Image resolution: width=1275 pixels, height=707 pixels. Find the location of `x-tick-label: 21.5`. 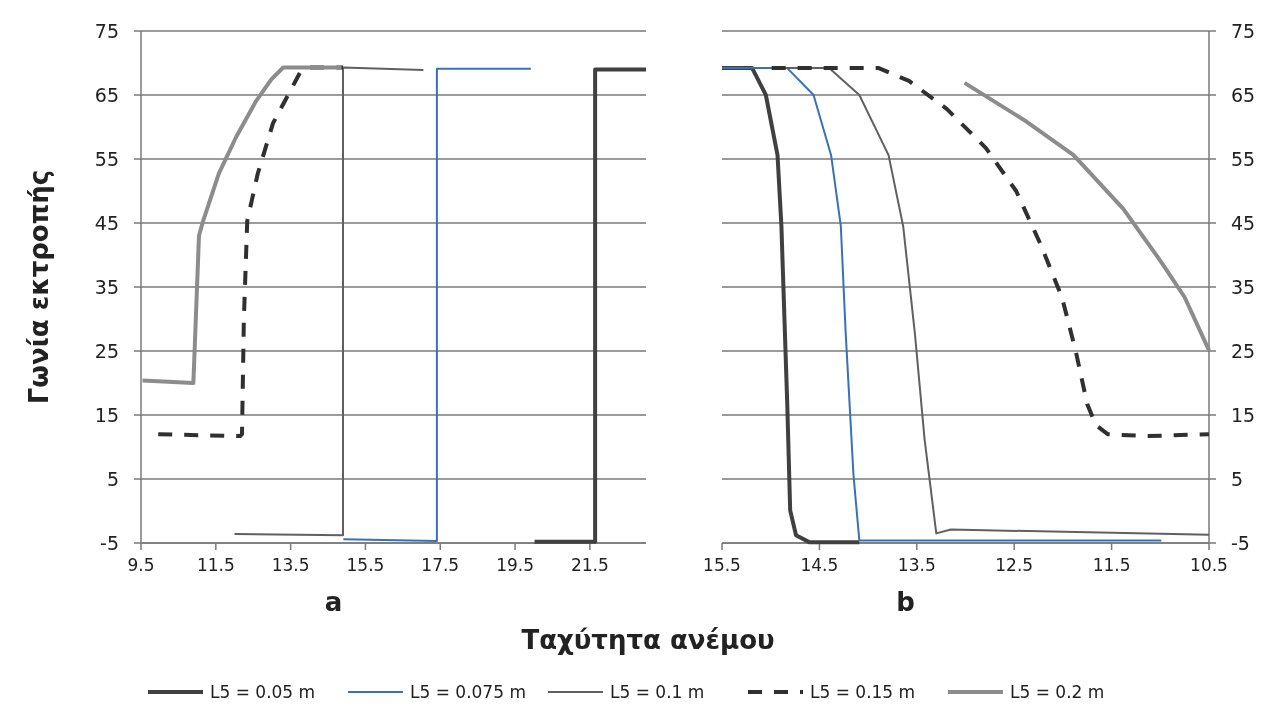

x-tick-label: 21.5 is located at coordinates (589, 565).